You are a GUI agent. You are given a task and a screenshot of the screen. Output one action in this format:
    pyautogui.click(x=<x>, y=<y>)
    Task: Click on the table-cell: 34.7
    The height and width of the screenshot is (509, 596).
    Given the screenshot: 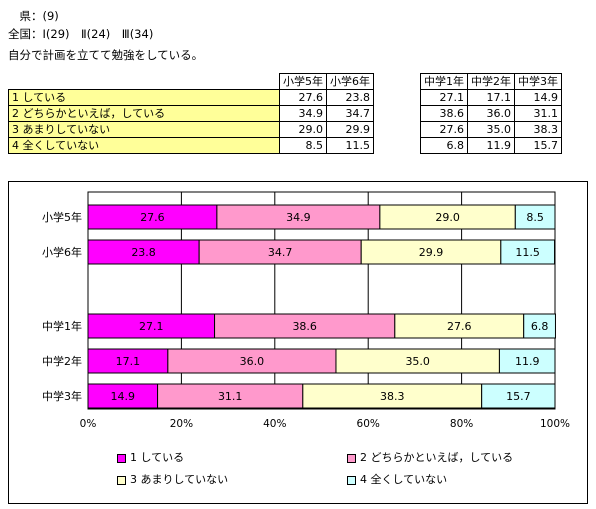 What is the action you would take?
    pyautogui.click(x=350, y=113)
    